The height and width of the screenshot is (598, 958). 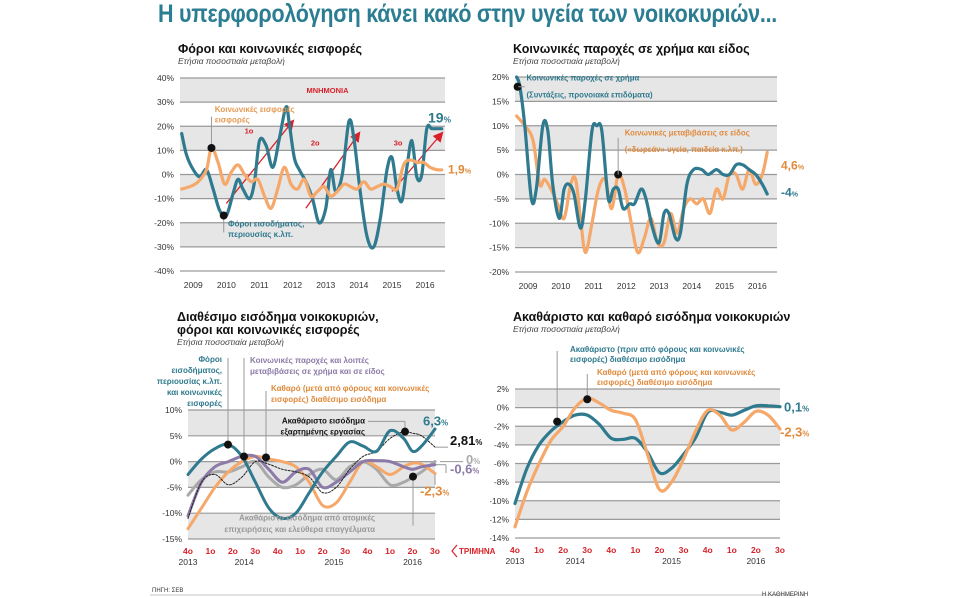 I want to click on y-tick-label: -6%, so click(x=502, y=464).